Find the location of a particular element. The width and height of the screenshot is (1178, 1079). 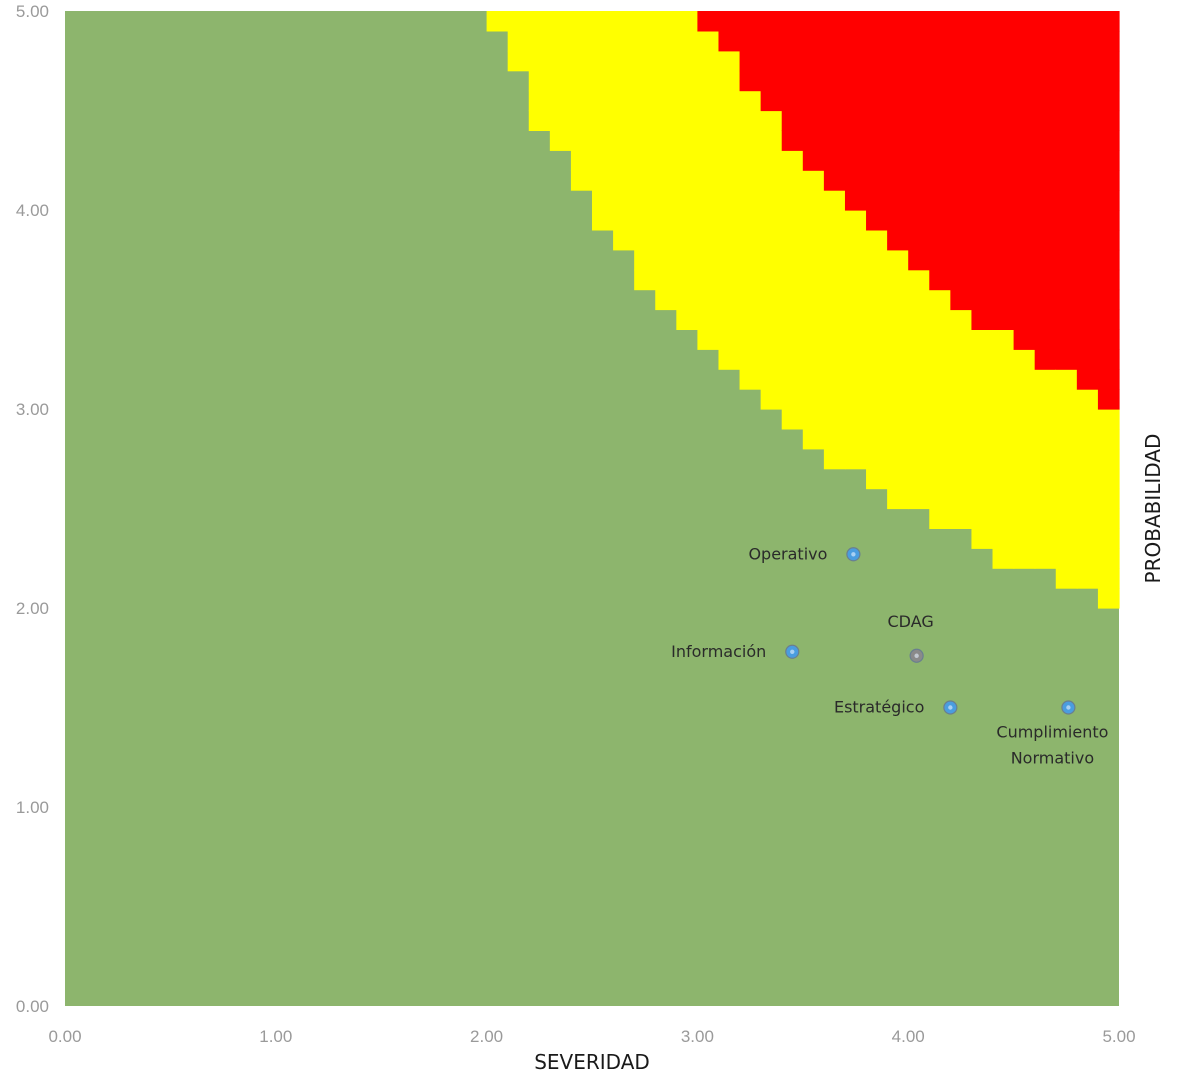

x-axis-ticks: 0.00 1.00 2.00 3.00 4.00 5.00 is located at coordinates (591, 1036).